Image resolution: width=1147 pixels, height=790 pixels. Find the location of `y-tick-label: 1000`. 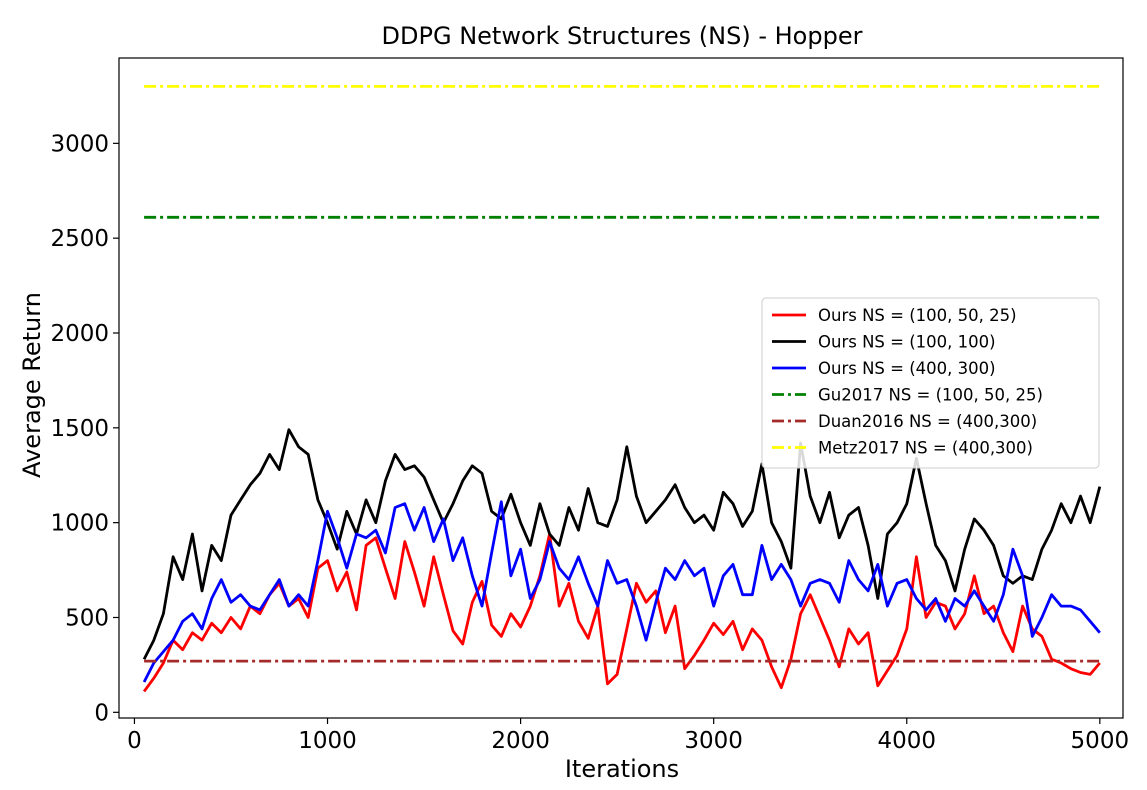

y-tick-label: 1000 is located at coordinates (79, 524).